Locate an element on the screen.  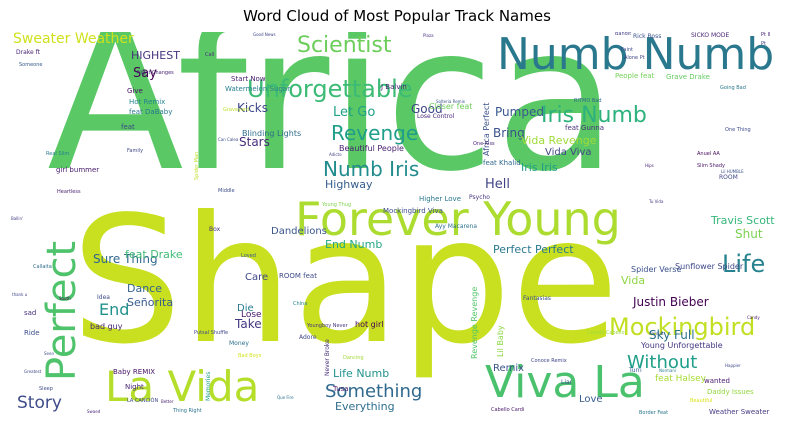
word-63: Start Now is located at coordinates (248, 79).